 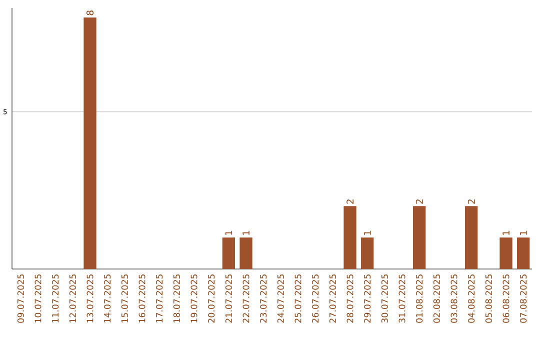 I want to click on x-tick-label: 06.08.2025, so click(x=506, y=298).